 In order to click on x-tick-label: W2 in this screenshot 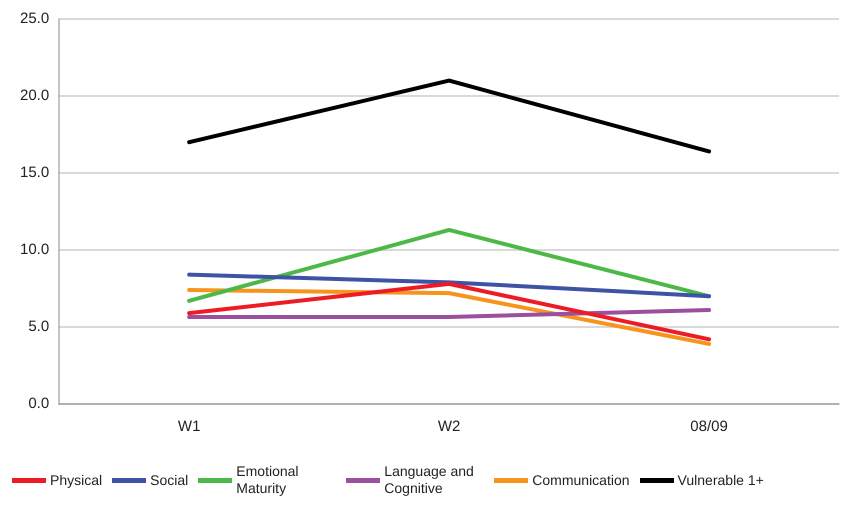, I will do `click(449, 427)`.